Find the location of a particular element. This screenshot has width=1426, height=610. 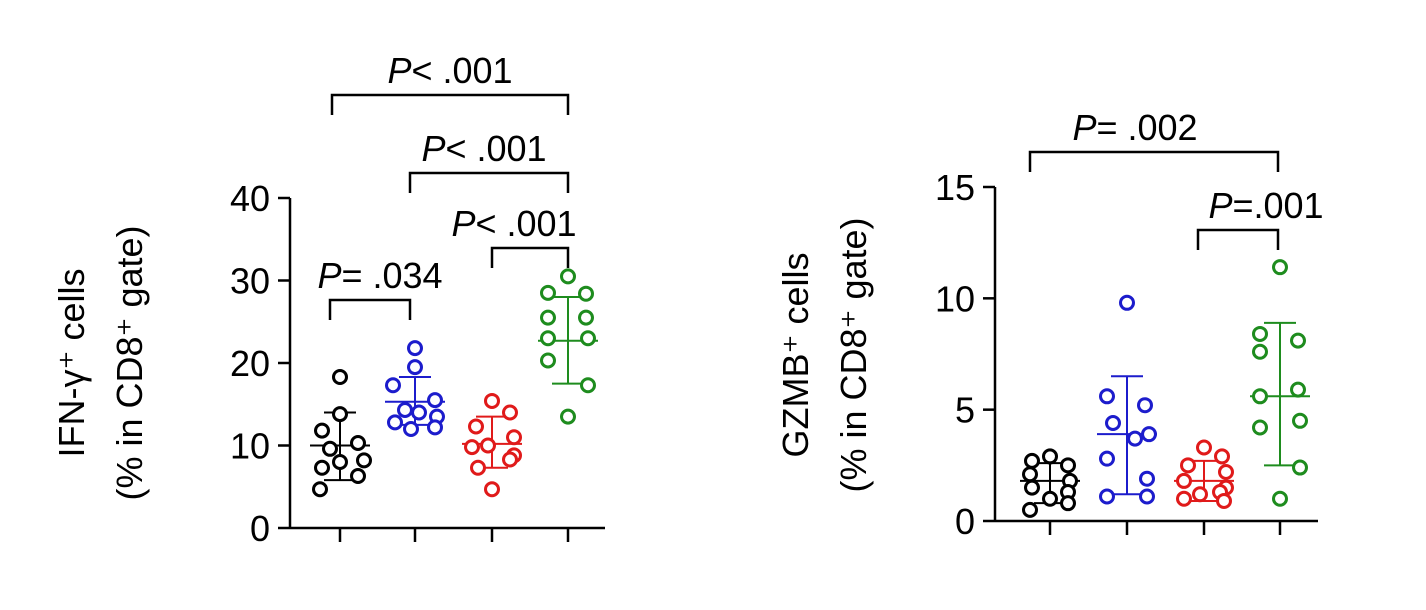

significance-bracket: P= .034 is located at coordinates (380, 287).